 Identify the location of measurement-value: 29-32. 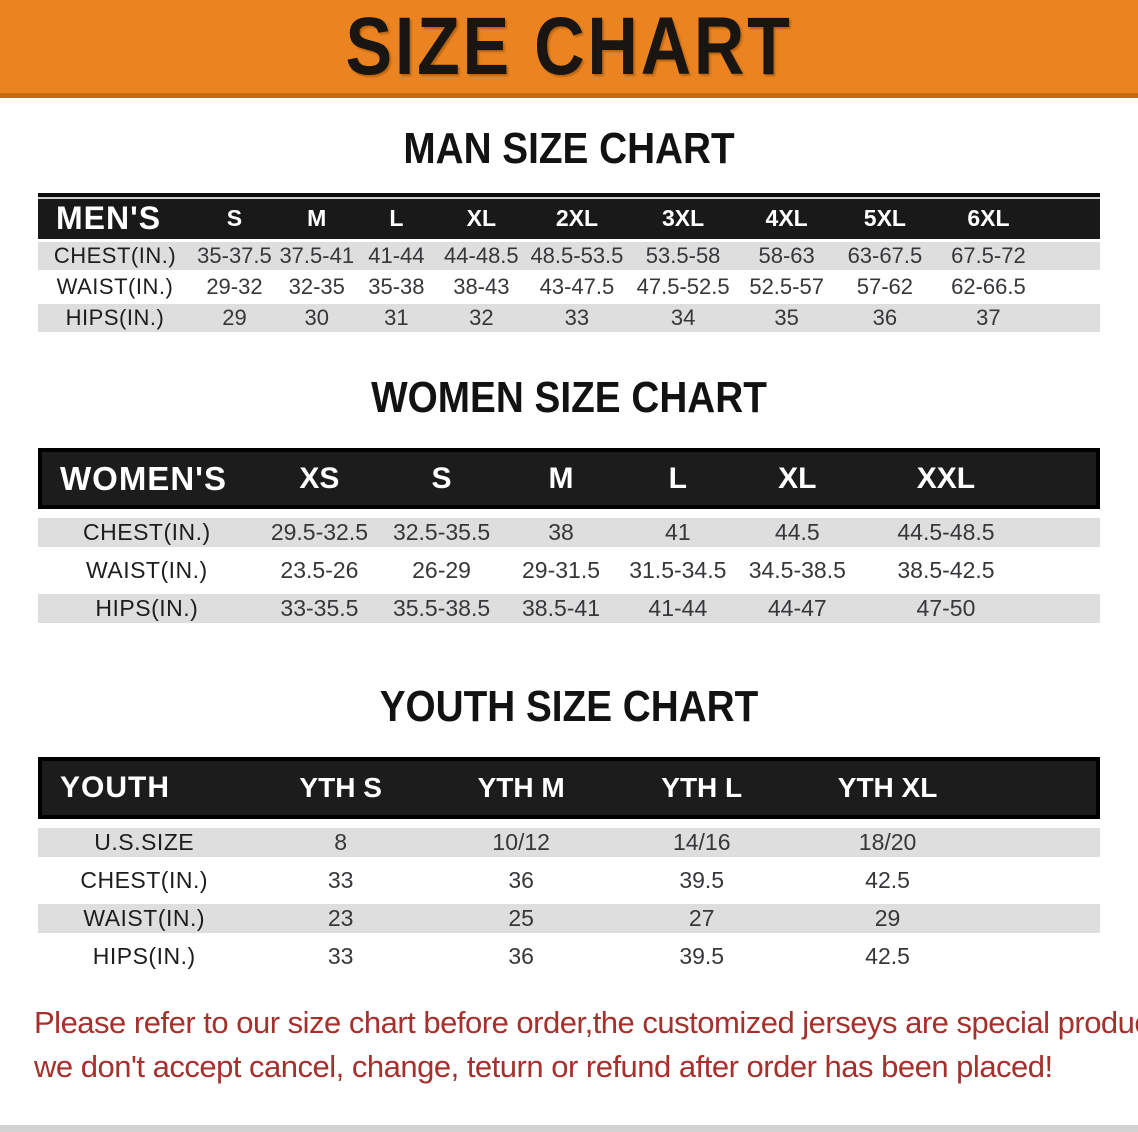
(234, 285).